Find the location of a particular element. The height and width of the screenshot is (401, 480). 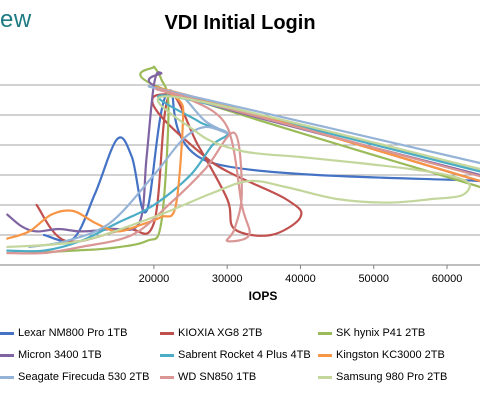

x-tick-labels: 20000 30000 40000 50000 60000 is located at coordinates (301, 279).